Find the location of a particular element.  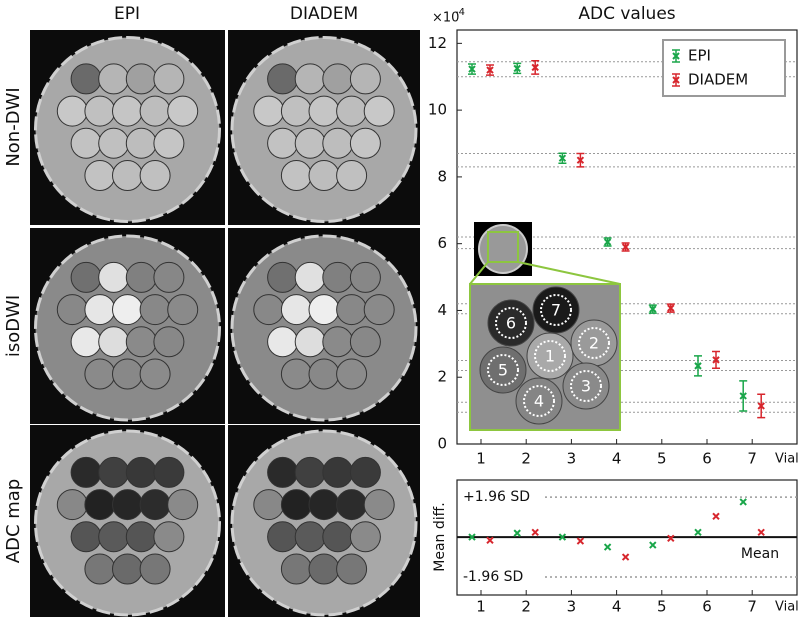

row-label: isoDWI is located at coordinates (13, 326).